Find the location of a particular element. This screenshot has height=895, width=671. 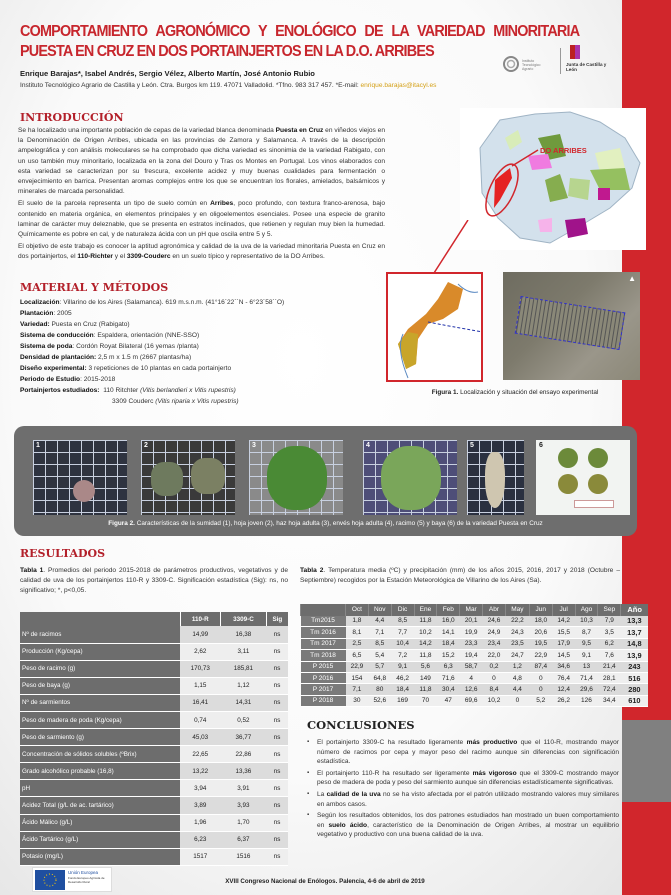

cell: 126 is located at coordinates (586, 701).